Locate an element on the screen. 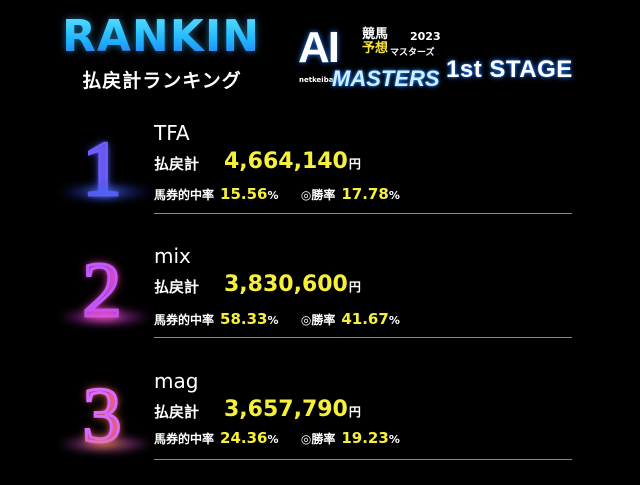 The image size is (640, 485). ranking-header: RANKING 払戻計ランキング is located at coordinates (180, 52).